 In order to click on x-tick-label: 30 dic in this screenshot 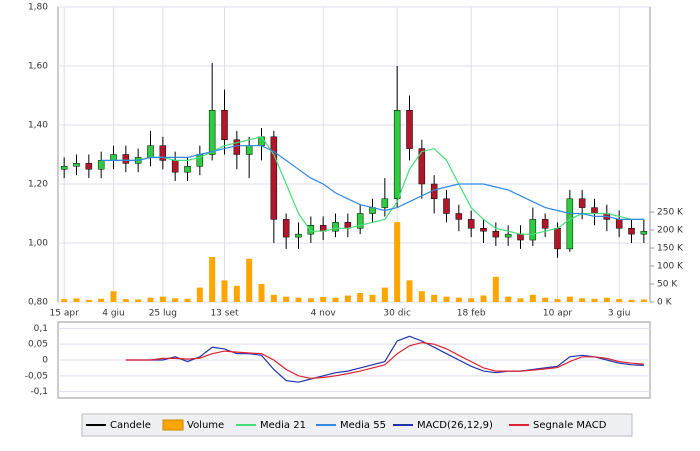, I will do `click(397, 314)`.